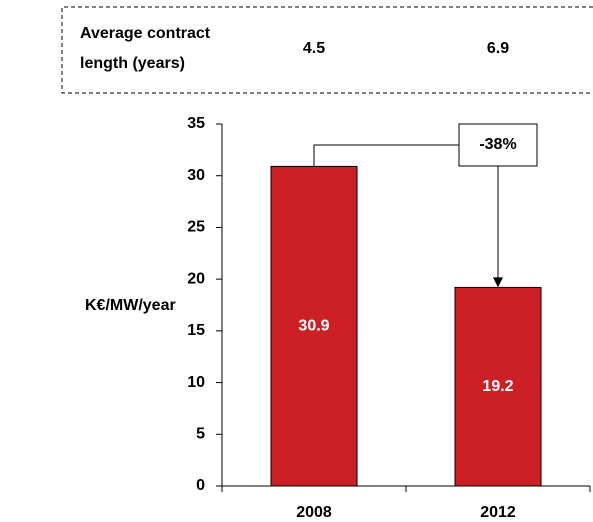 The width and height of the screenshot is (593, 522). I want to click on header-label: Average contract, so click(145, 33).